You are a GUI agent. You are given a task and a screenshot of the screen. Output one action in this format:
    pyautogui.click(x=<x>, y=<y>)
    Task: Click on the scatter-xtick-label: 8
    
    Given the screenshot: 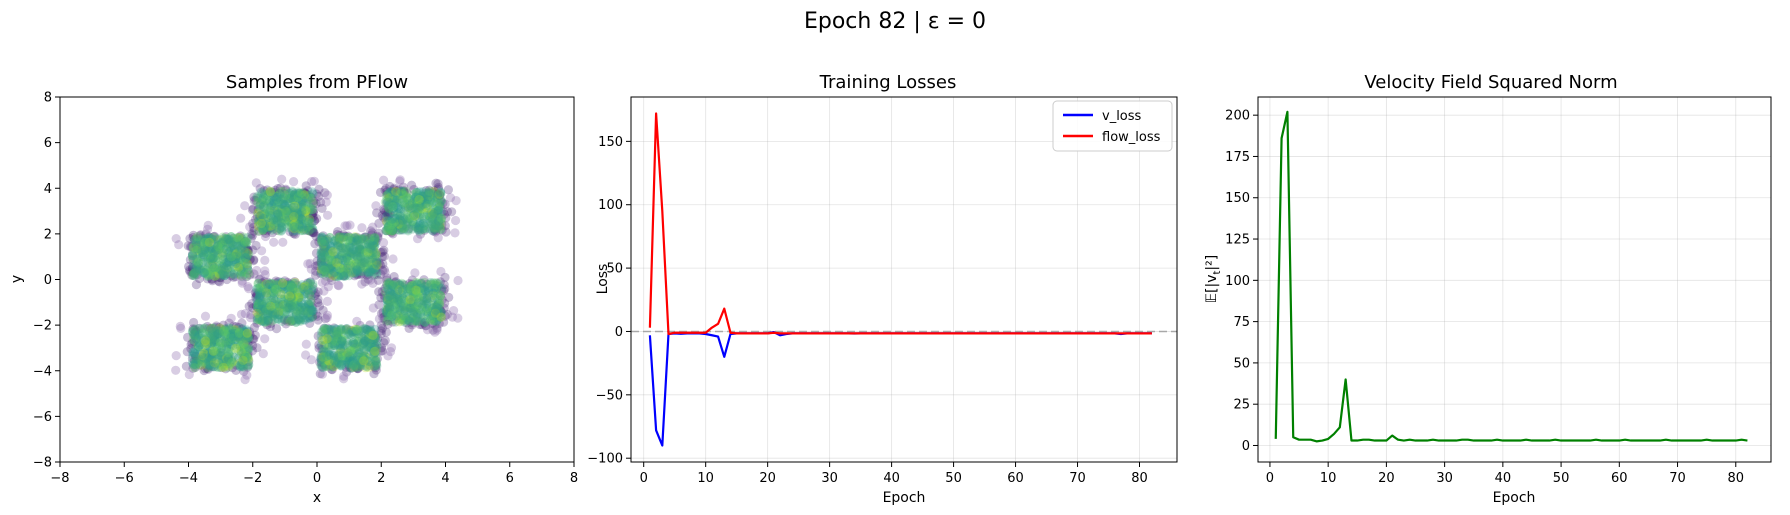 What is the action you would take?
    pyautogui.click(x=574, y=478)
    